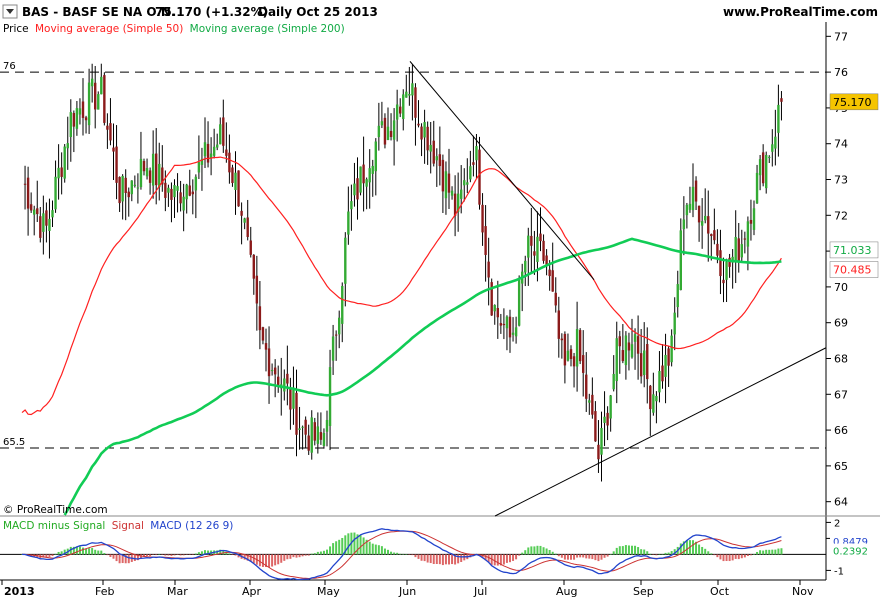  Describe the element at coordinates (19, 591) in the screenshot. I see `time-tick-label: 2013` at that location.